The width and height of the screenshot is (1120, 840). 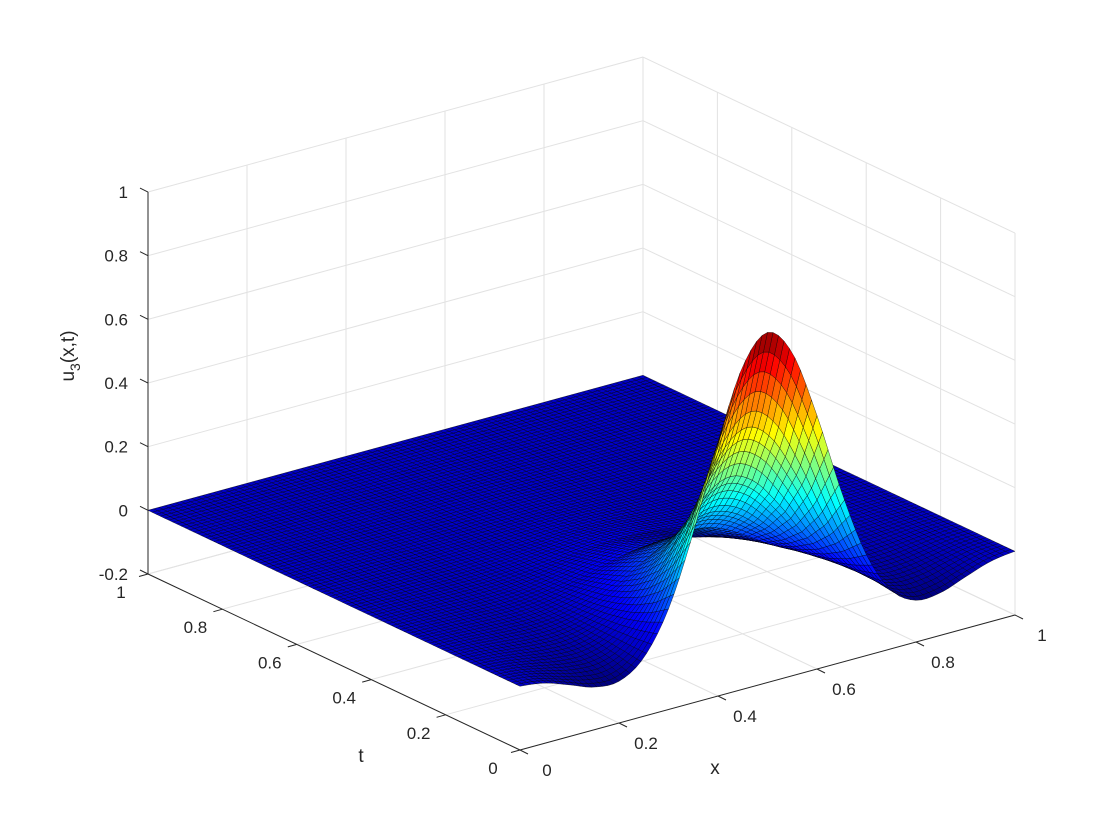 What do you see at coordinates (334, 662) in the screenshot?
I see `t-axis-line` at bounding box center [334, 662].